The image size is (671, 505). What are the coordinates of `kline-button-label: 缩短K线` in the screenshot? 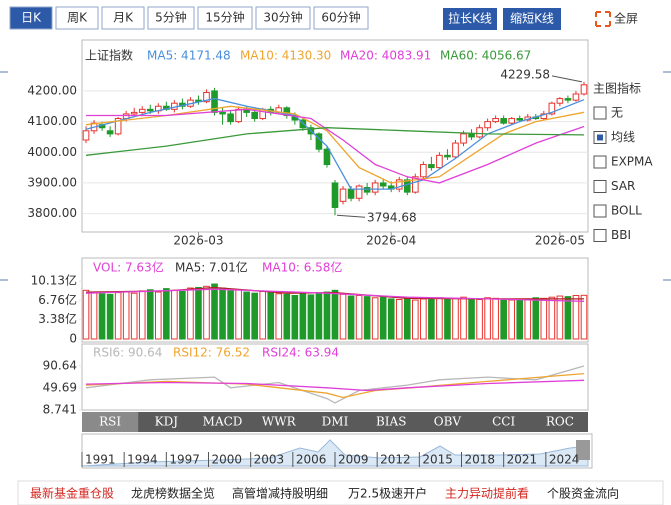 It's located at (532, 18).